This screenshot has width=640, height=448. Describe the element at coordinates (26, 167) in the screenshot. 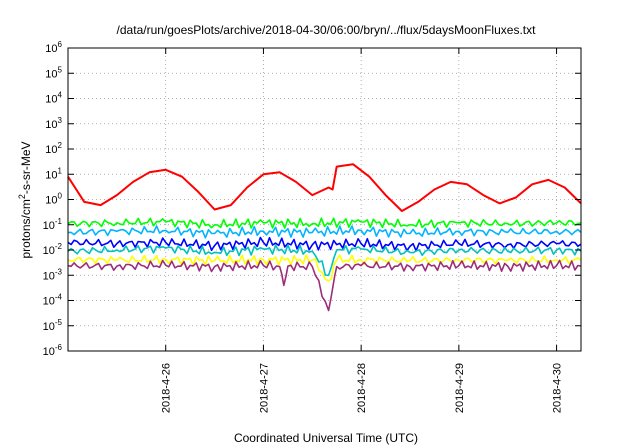

I see `y-axis-title-tail: -s-sr-MeV` at that location.